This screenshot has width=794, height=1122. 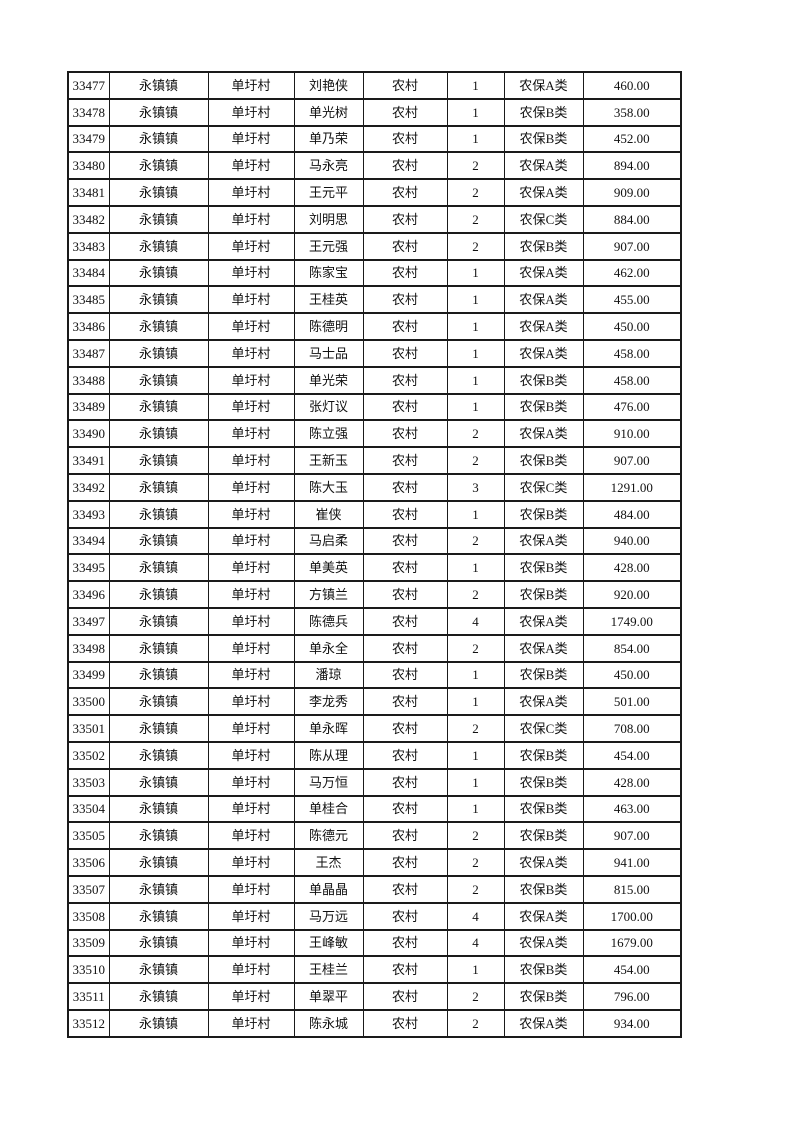 I want to click on table-row: 33482 永镇镇 单圩村 刘明思 农村 2 农保C类 884.00, so click(x=374, y=219).